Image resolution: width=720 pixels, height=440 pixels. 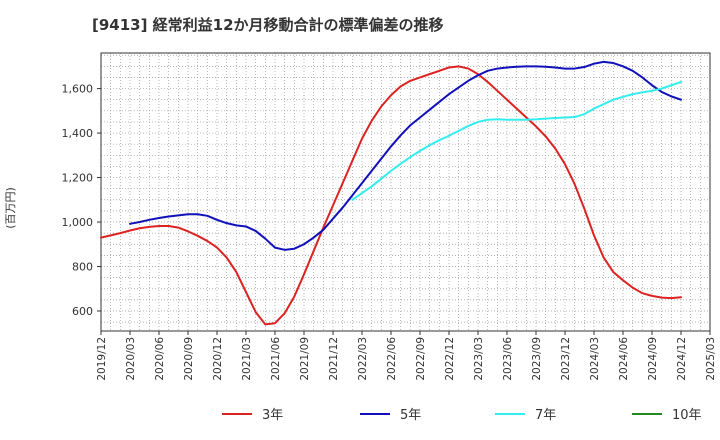 I want to click on x-tick-label: 2023/06, so click(x=508, y=359).